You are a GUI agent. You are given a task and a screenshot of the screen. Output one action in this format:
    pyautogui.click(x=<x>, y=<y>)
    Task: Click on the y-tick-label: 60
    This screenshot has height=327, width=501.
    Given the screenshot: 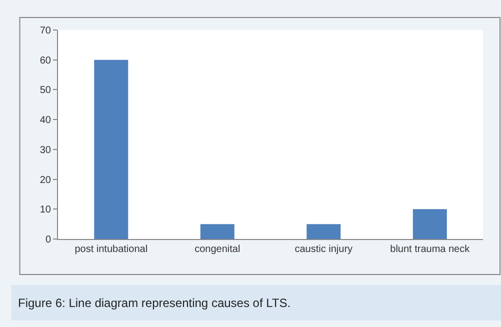 What is the action you would take?
    pyautogui.click(x=46, y=60)
    